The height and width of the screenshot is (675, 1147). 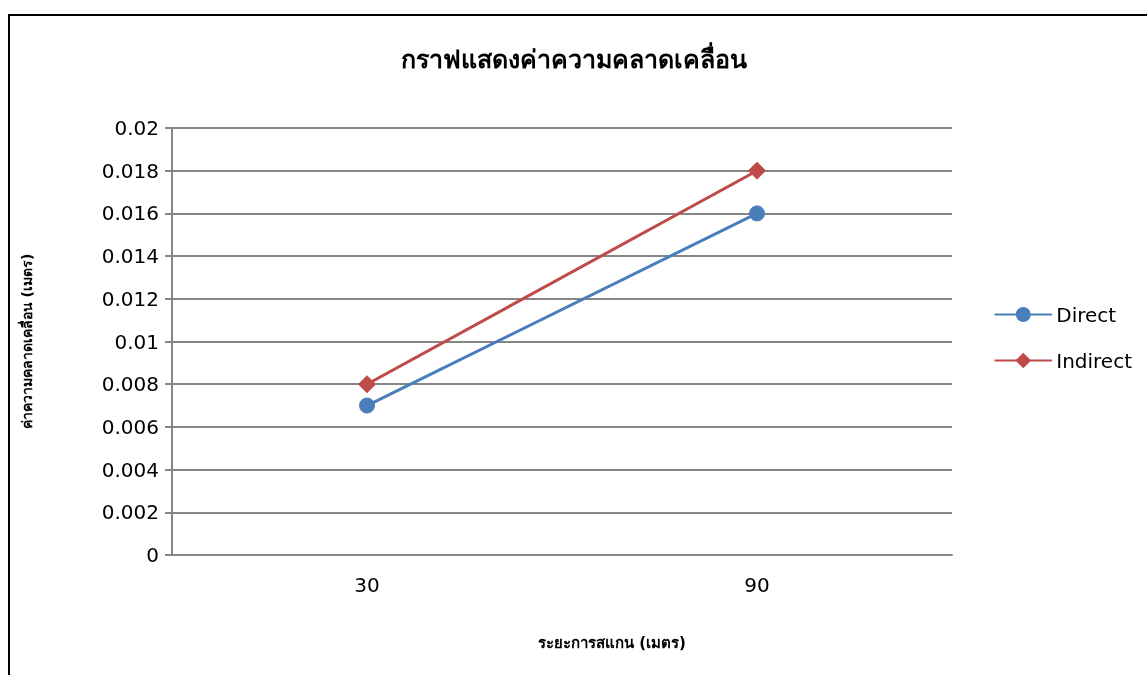 What do you see at coordinates (130, 298) in the screenshot?
I see `y-tick-label: 0.012` at bounding box center [130, 298].